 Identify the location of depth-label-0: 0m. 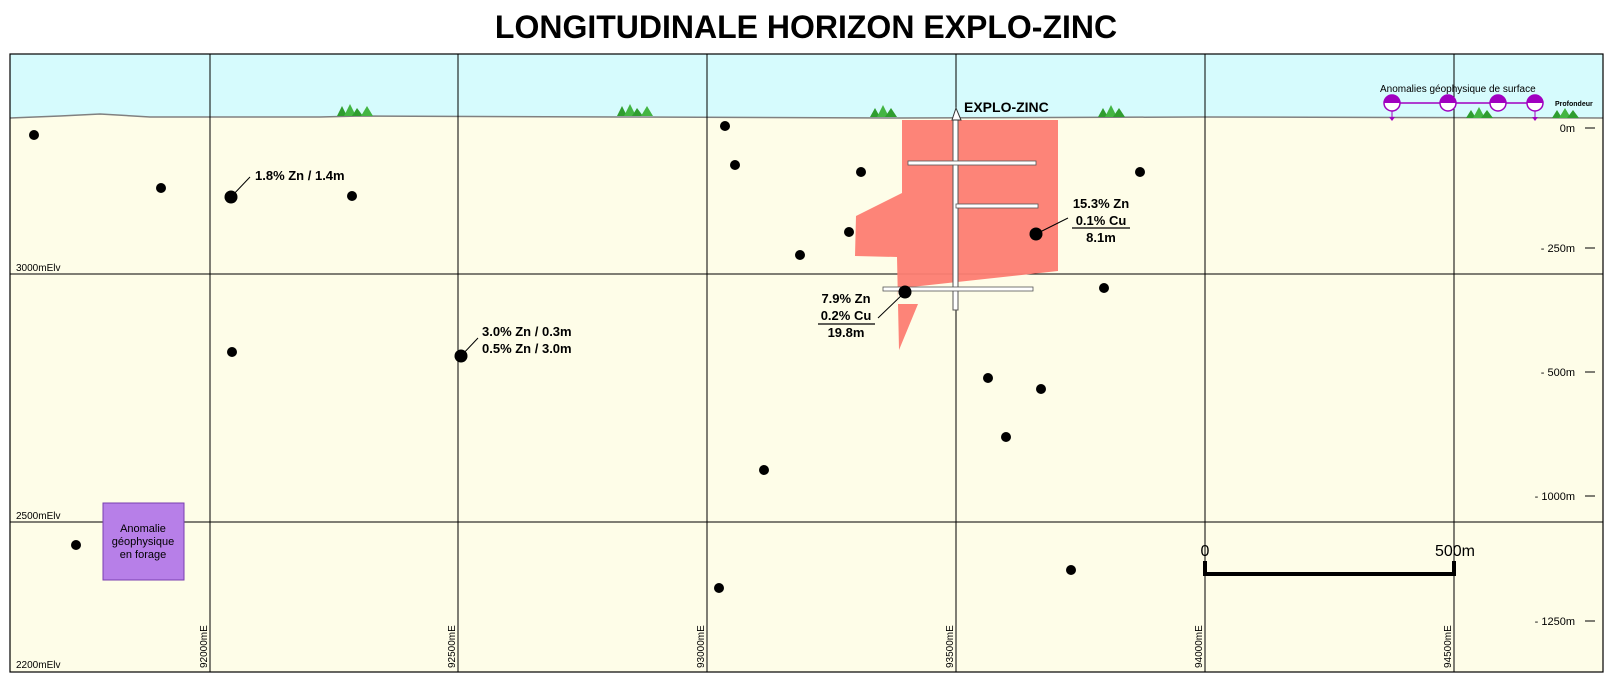
(1567, 129).